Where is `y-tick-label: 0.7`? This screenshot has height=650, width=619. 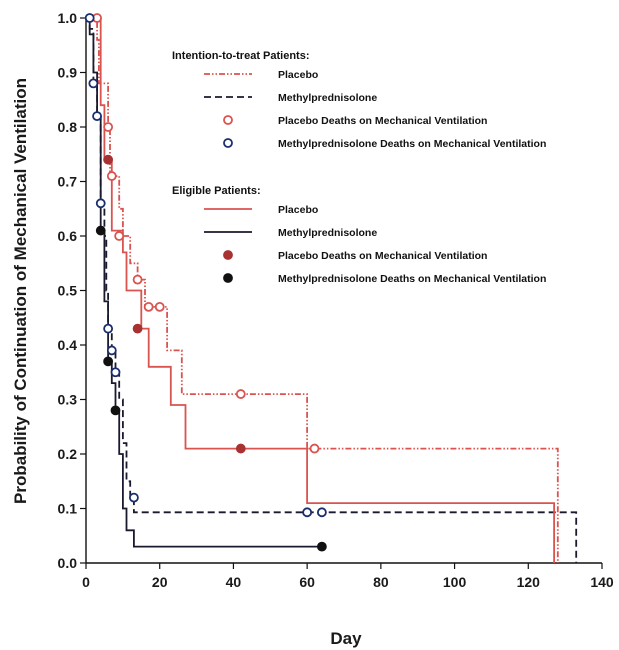
y-tick-label: 0.7 is located at coordinates (68, 182).